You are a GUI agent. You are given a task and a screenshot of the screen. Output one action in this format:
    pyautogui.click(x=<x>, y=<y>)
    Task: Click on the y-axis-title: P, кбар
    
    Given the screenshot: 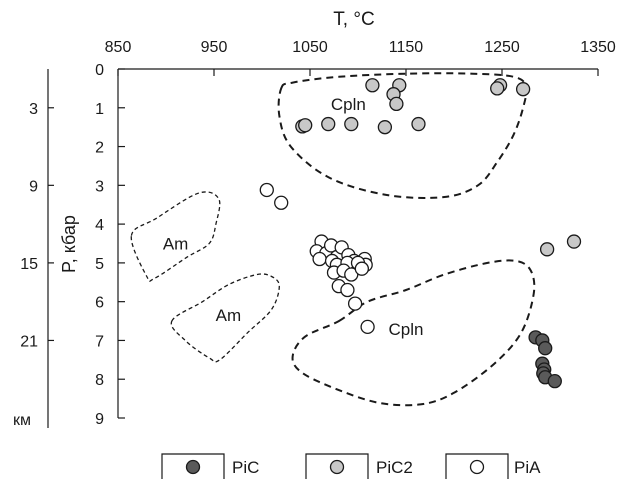 What is the action you would take?
    pyautogui.click(x=69, y=244)
    